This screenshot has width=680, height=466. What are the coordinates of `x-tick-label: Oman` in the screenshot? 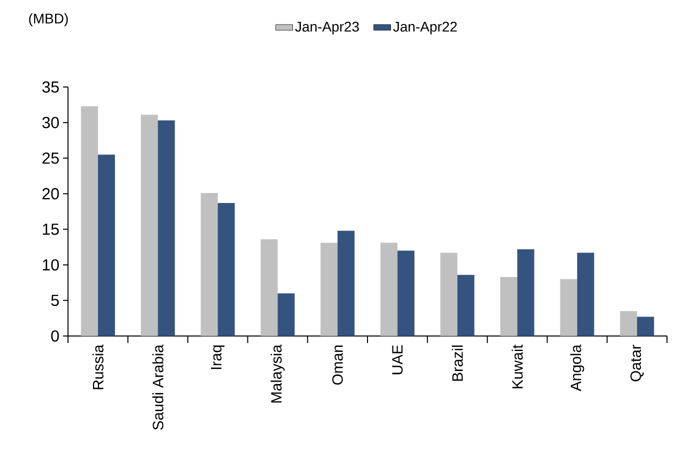 It's located at (337, 365).